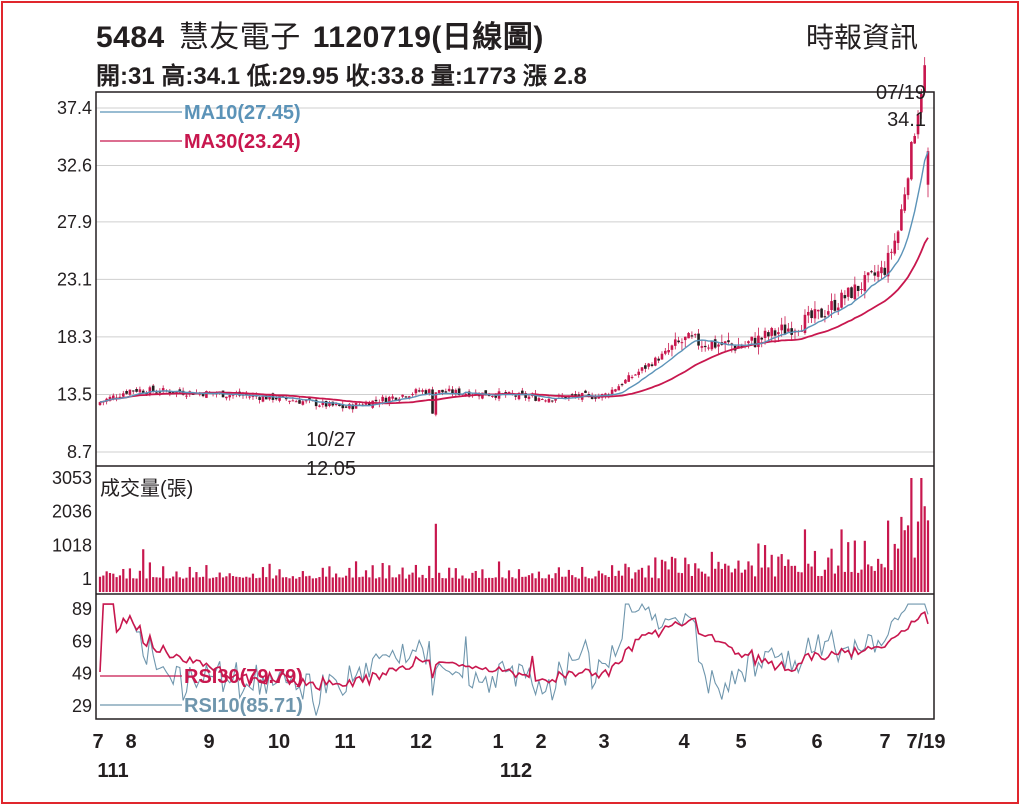 This screenshot has height=809, width=1024. I want to click on rsi-y-tick: 29, so click(82, 706).